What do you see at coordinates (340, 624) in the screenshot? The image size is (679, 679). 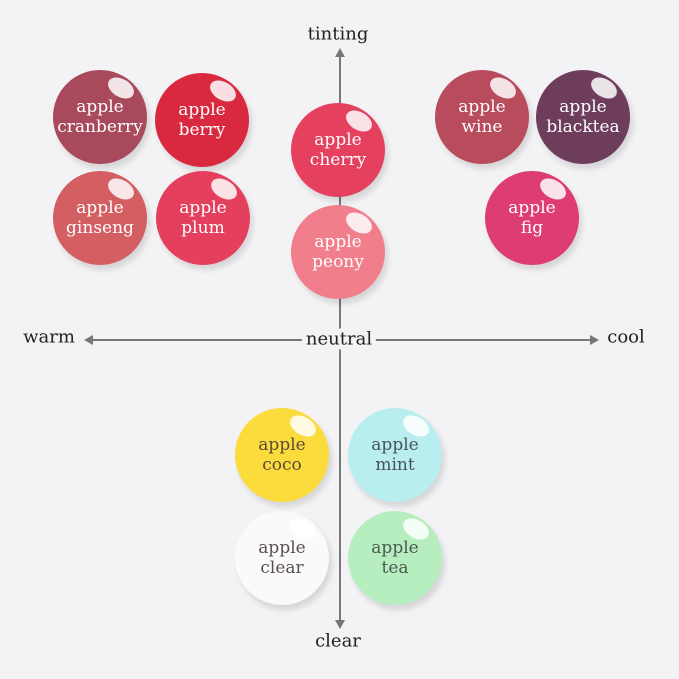 I see `arrow-down-icon` at bounding box center [340, 624].